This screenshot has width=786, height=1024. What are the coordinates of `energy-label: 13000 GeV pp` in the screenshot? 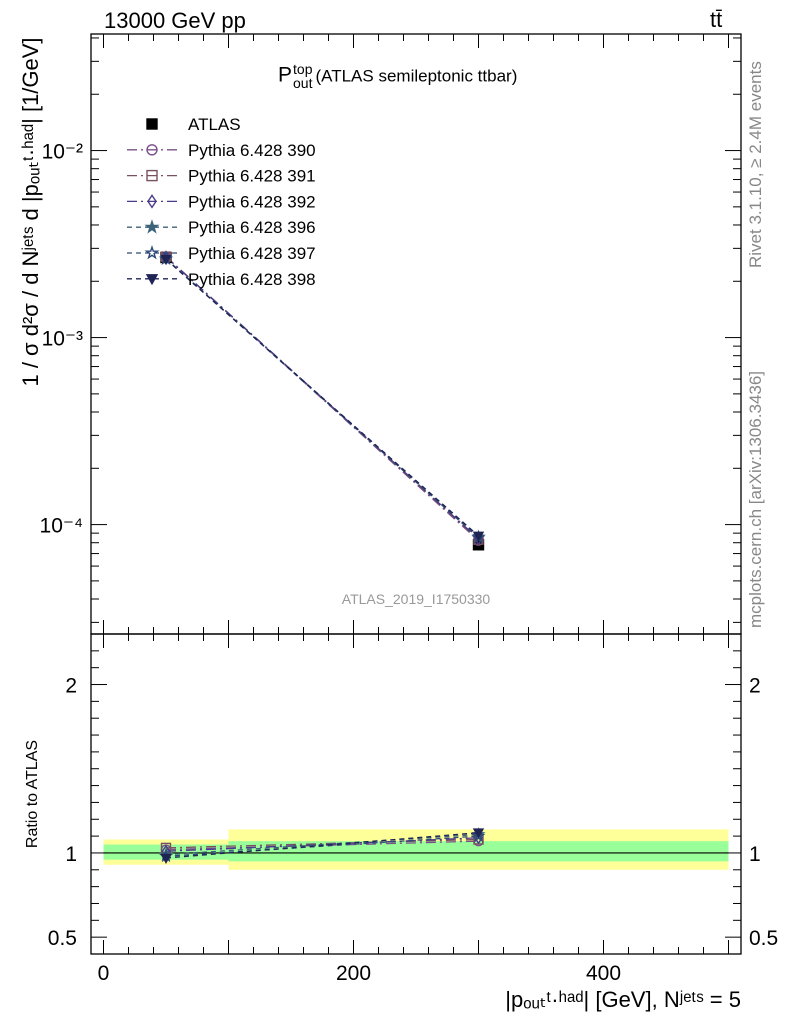 It's located at (175, 20).